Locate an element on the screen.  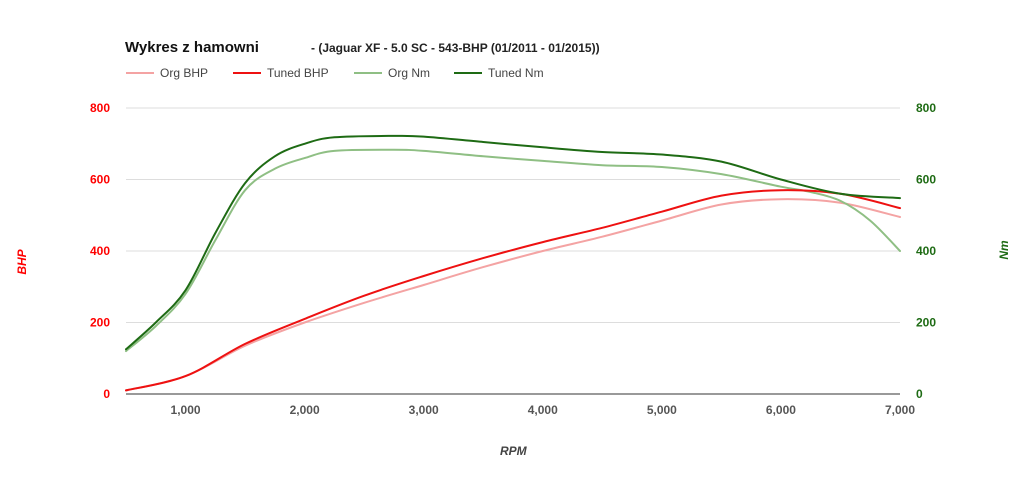
y-left-tick-label: 800 is located at coordinates (100, 108).